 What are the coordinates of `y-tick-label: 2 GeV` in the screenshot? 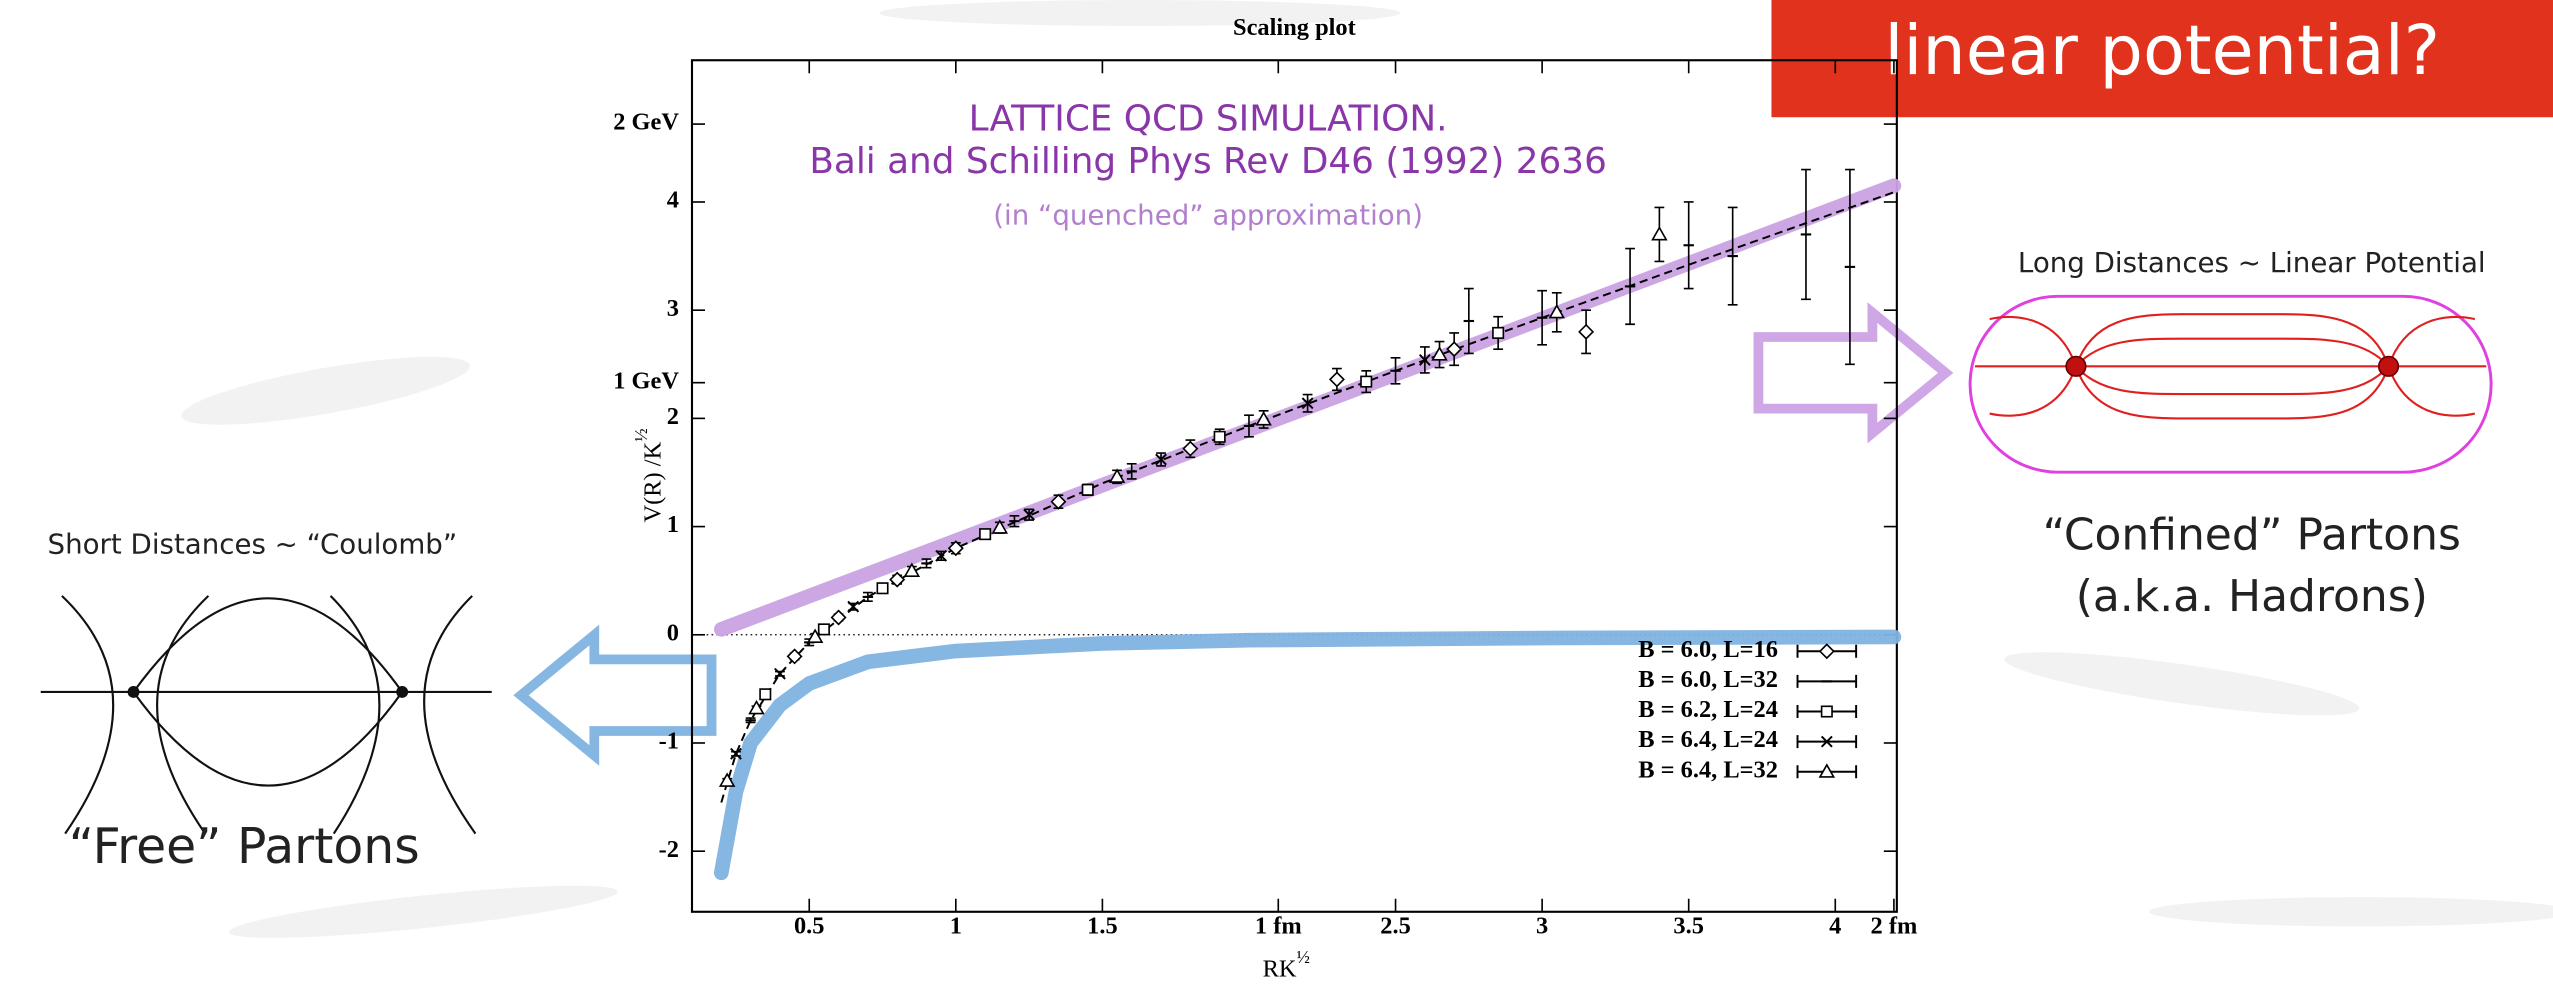 It's located at (646, 122).